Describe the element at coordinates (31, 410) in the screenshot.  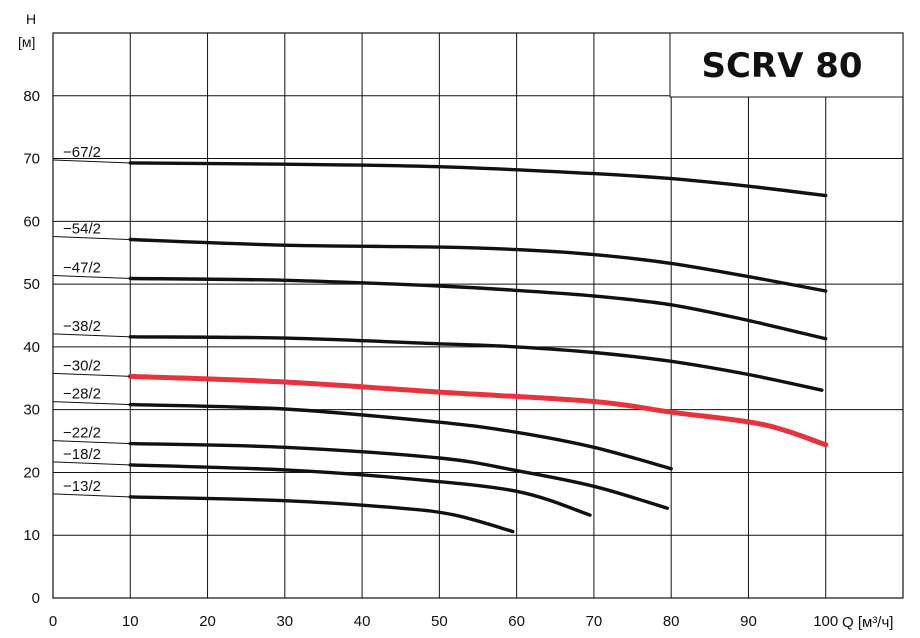
I see `y-tick-label: 30` at that location.